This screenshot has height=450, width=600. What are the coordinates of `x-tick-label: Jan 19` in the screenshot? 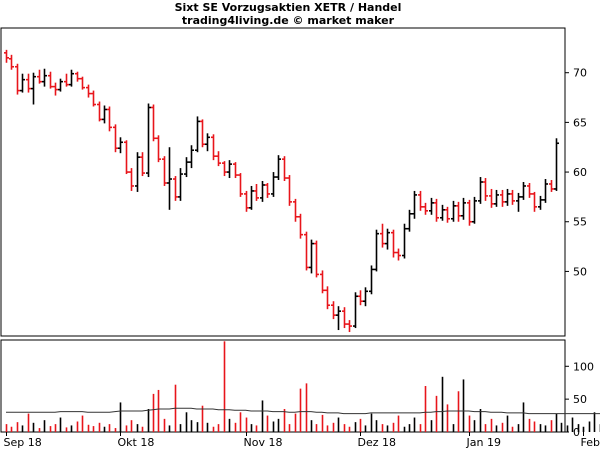 It's located at (483, 442).